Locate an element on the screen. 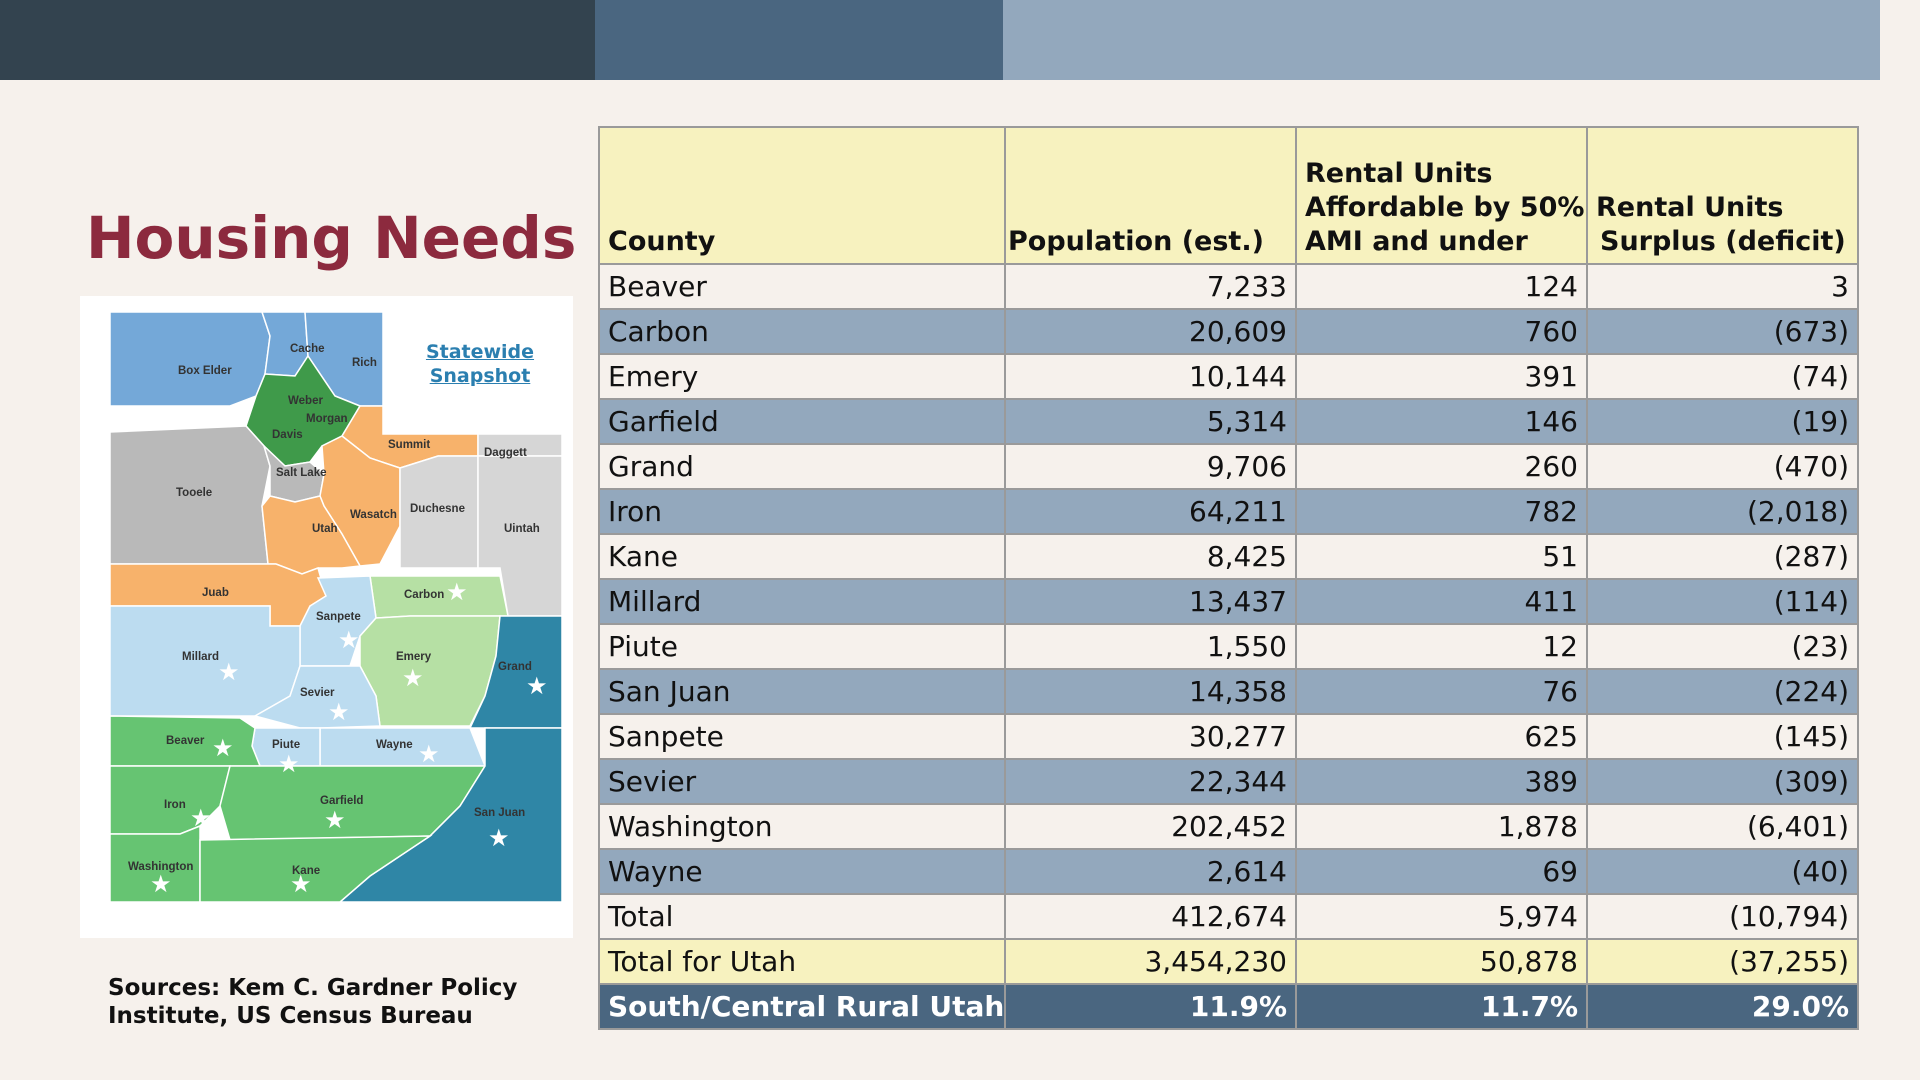  cell-population: 64,211 is located at coordinates (1150, 511).